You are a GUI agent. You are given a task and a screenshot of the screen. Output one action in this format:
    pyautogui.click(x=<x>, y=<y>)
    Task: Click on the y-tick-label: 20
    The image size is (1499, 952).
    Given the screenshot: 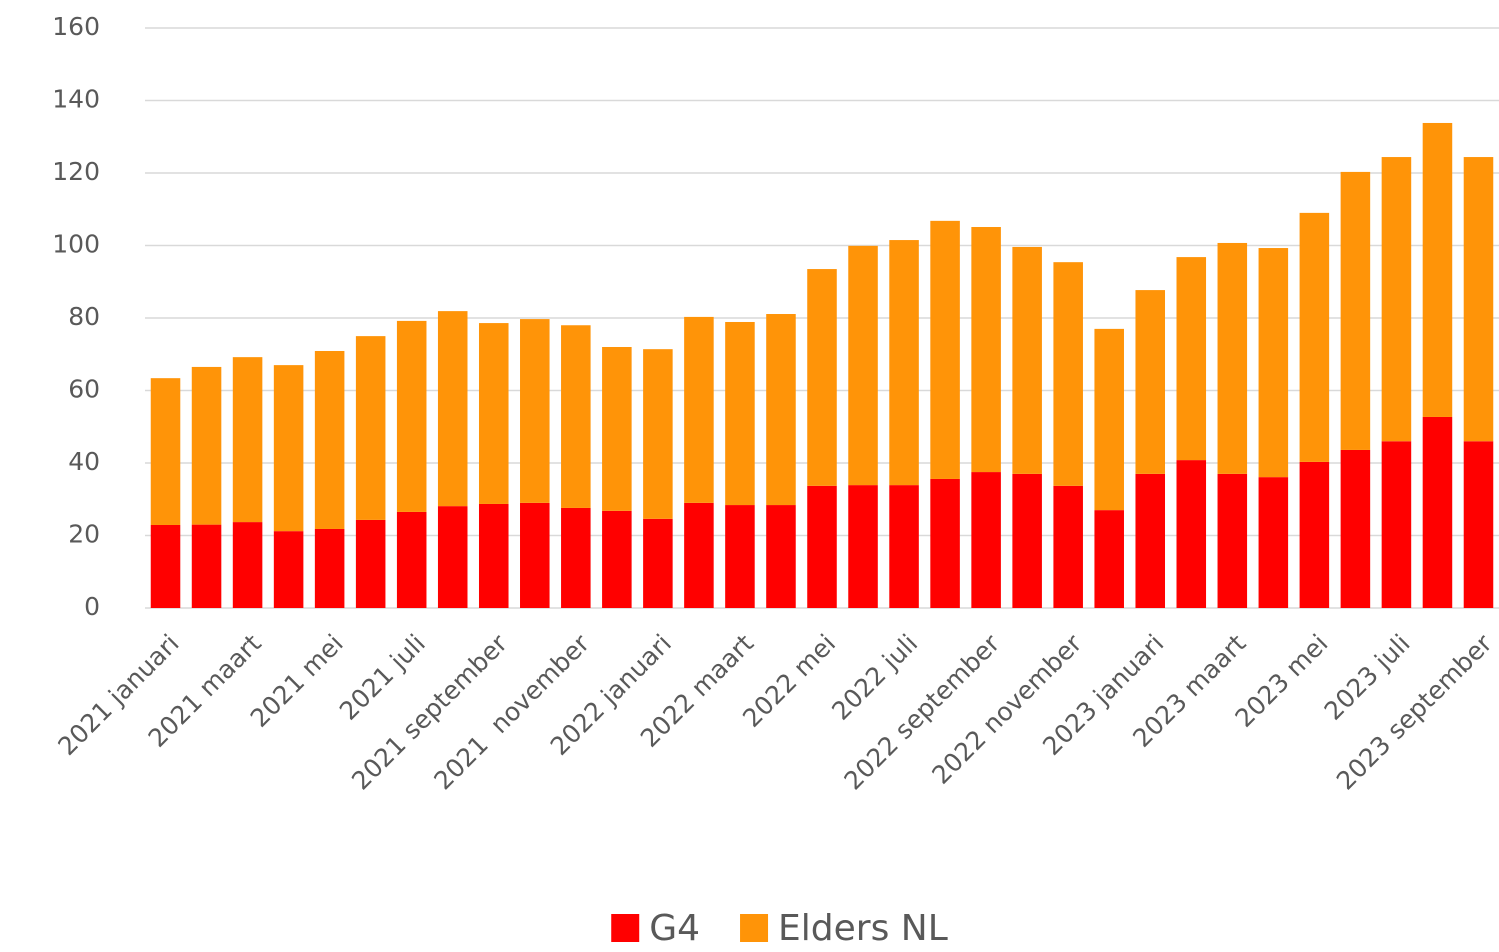 What is the action you would take?
    pyautogui.click(x=84, y=534)
    